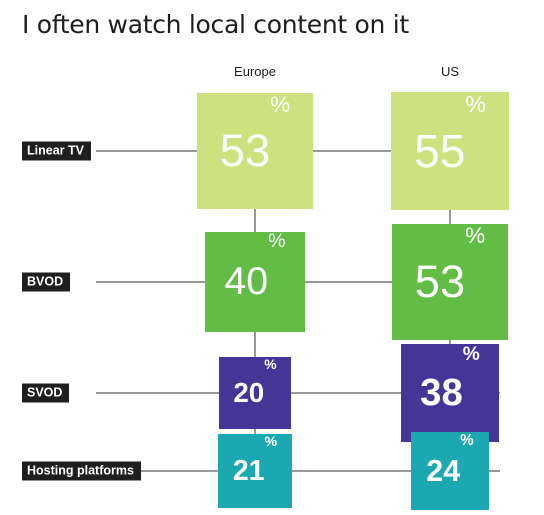 Image resolution: width=544 pixels, height=515 pixels. What do you see at coordinates (255, 71) in the screenshot?
I see `column-header-europe: Europe` at bounding box center [255, 71].